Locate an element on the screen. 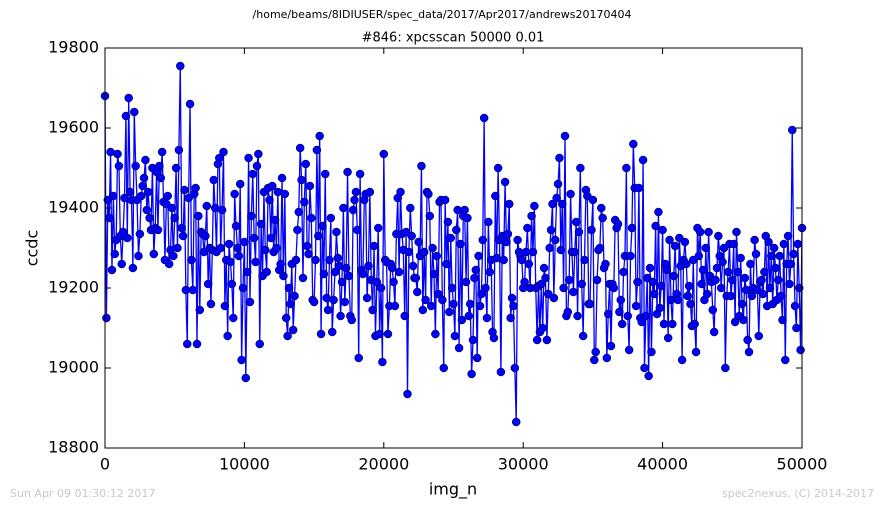 Image resolution: width=884 pixels, height=509 pixels. y-tick-label: 19200 is located at coordinates (73, 287).